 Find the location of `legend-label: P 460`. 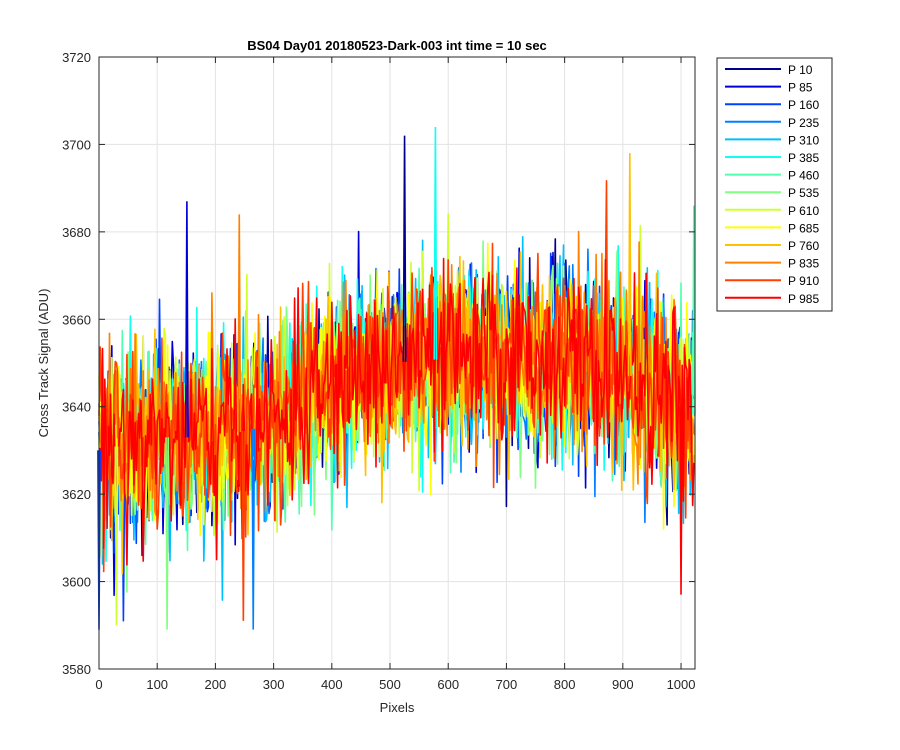

legend-label: P 460 is located at coordinates (803, 176).